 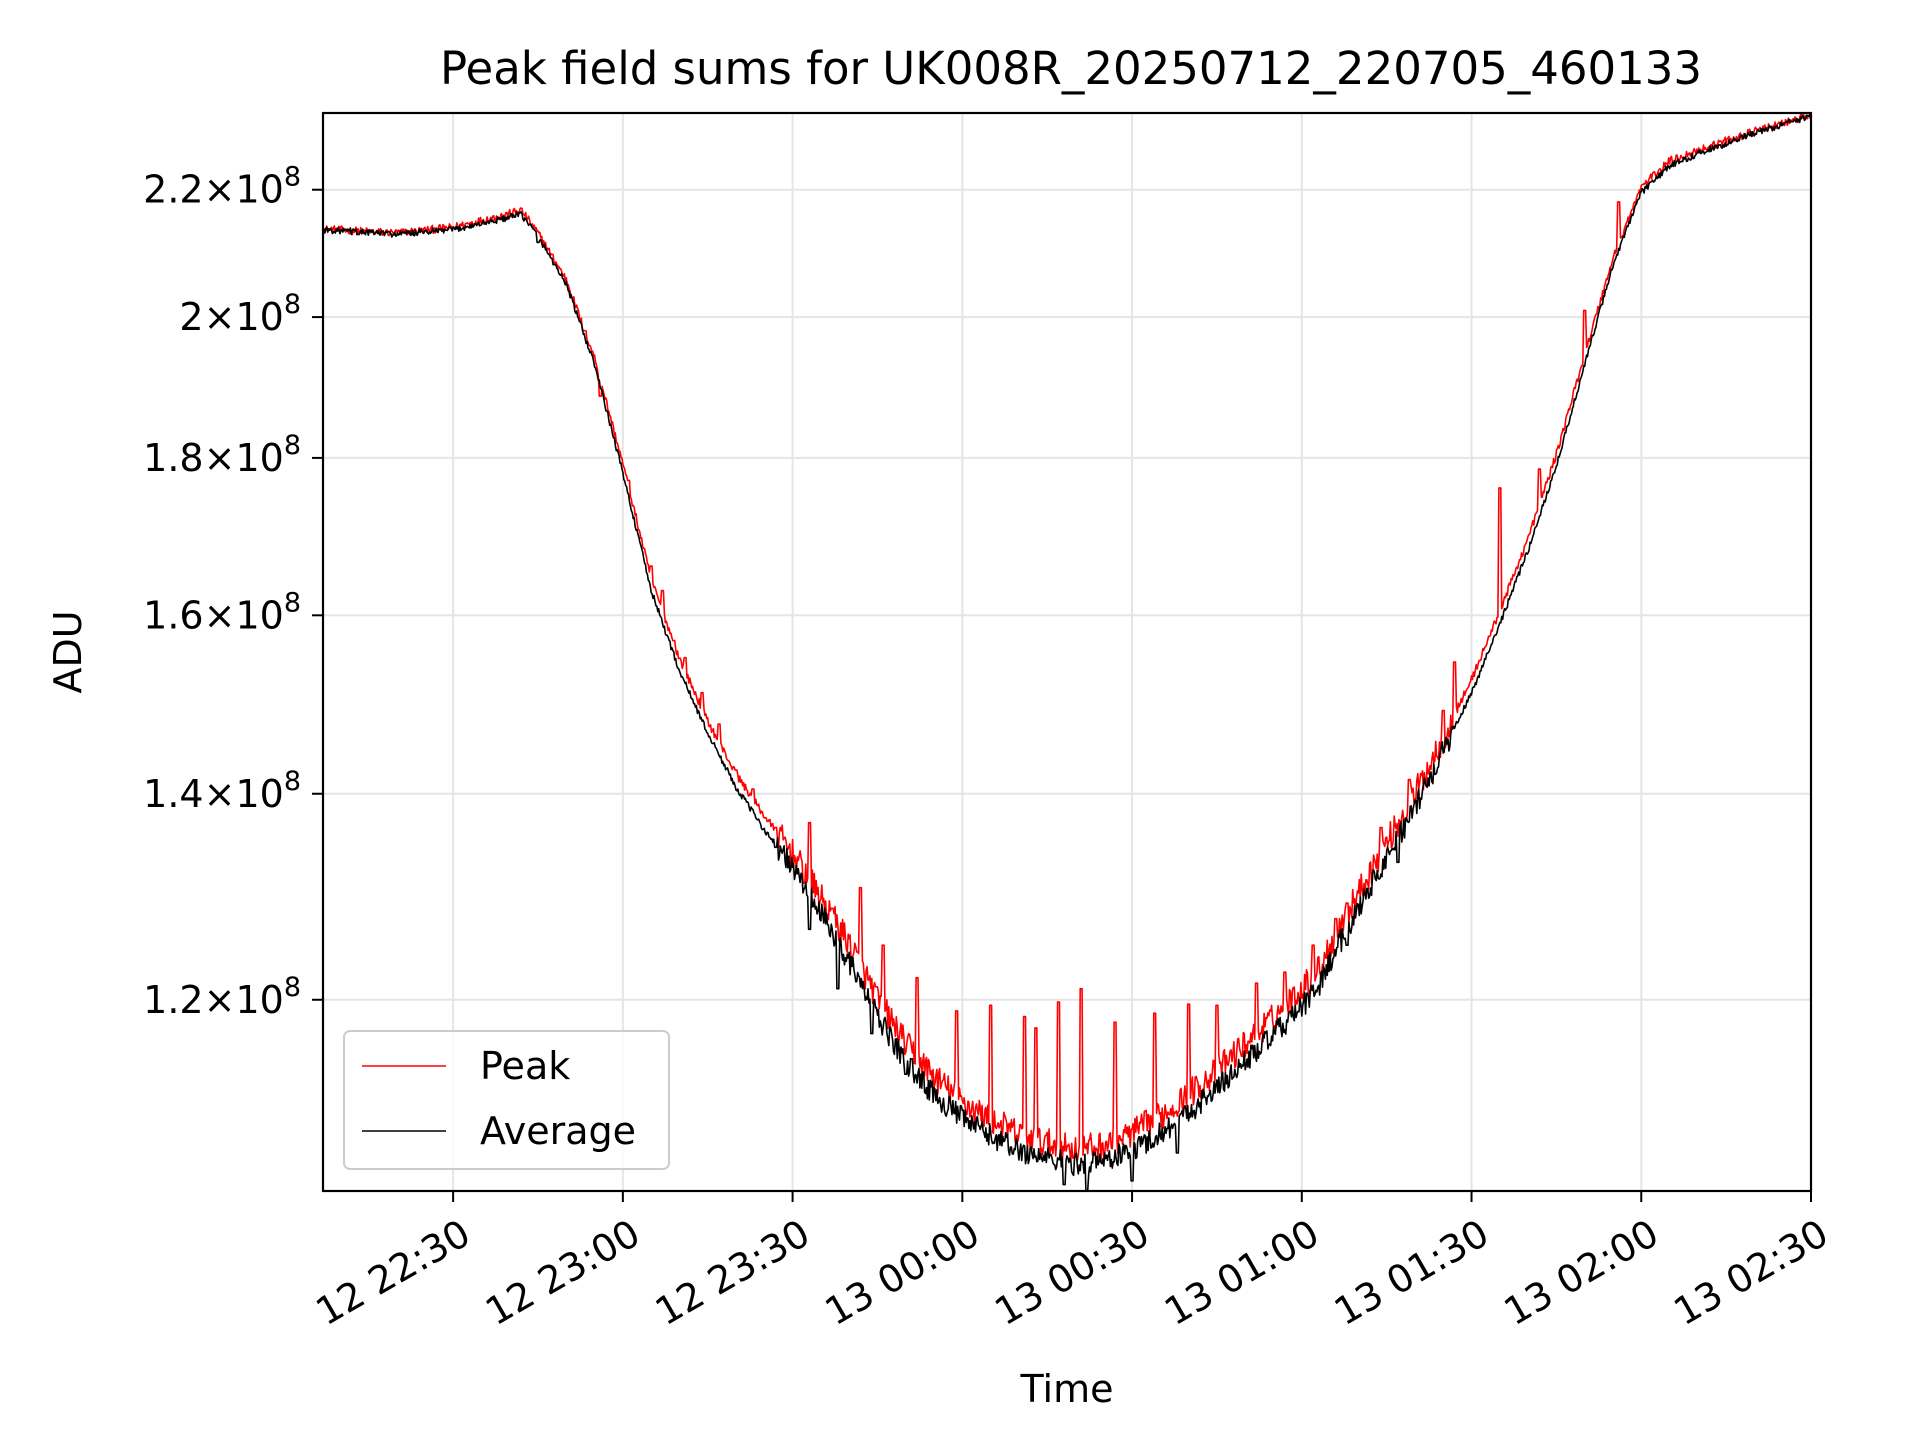 What do you see at coordinates (191, 317) in the screenshot?
I see `y-tick-mantissa: 2` at bounding box center [191, 317].